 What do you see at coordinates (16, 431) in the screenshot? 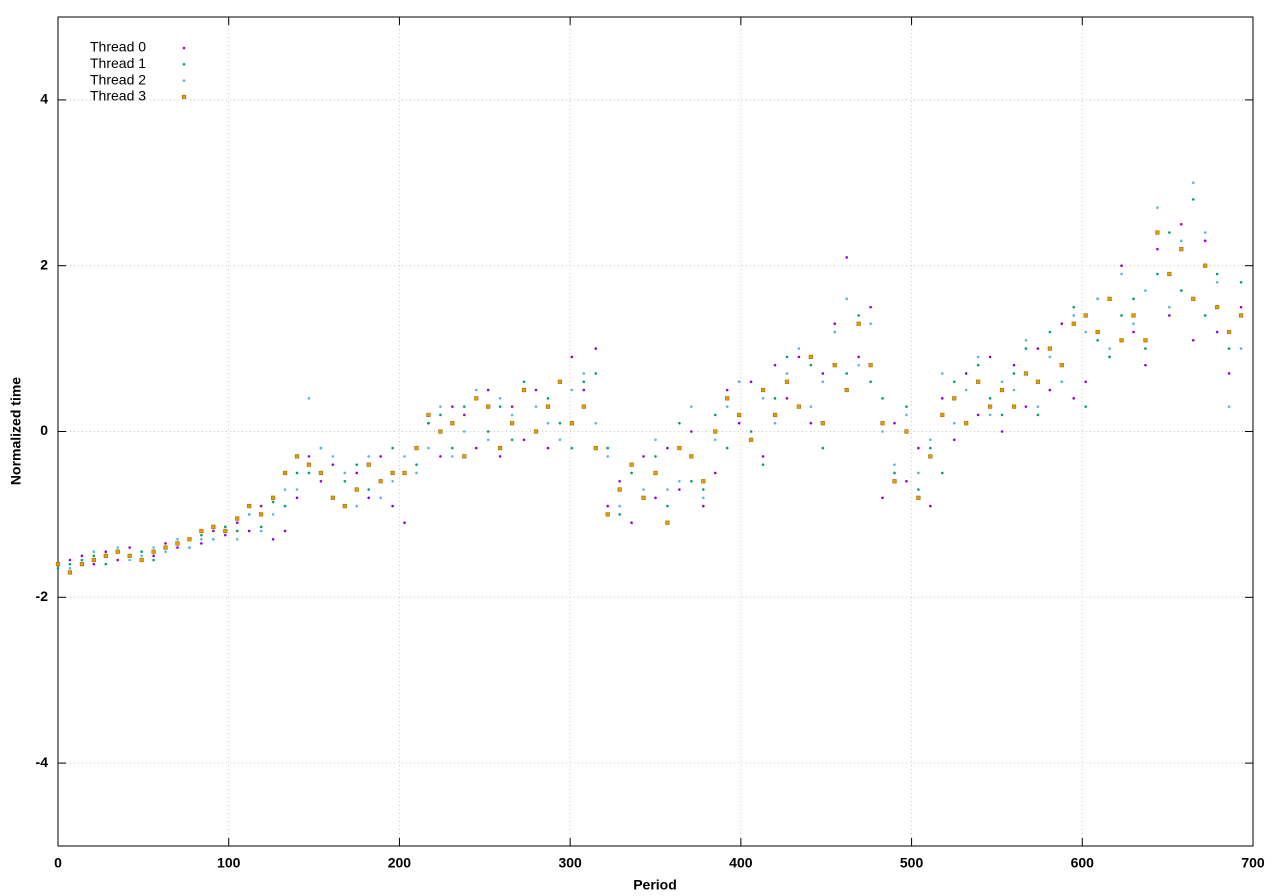
I see `y-axis-label: Normalized time` at bounding box center [16, 431].